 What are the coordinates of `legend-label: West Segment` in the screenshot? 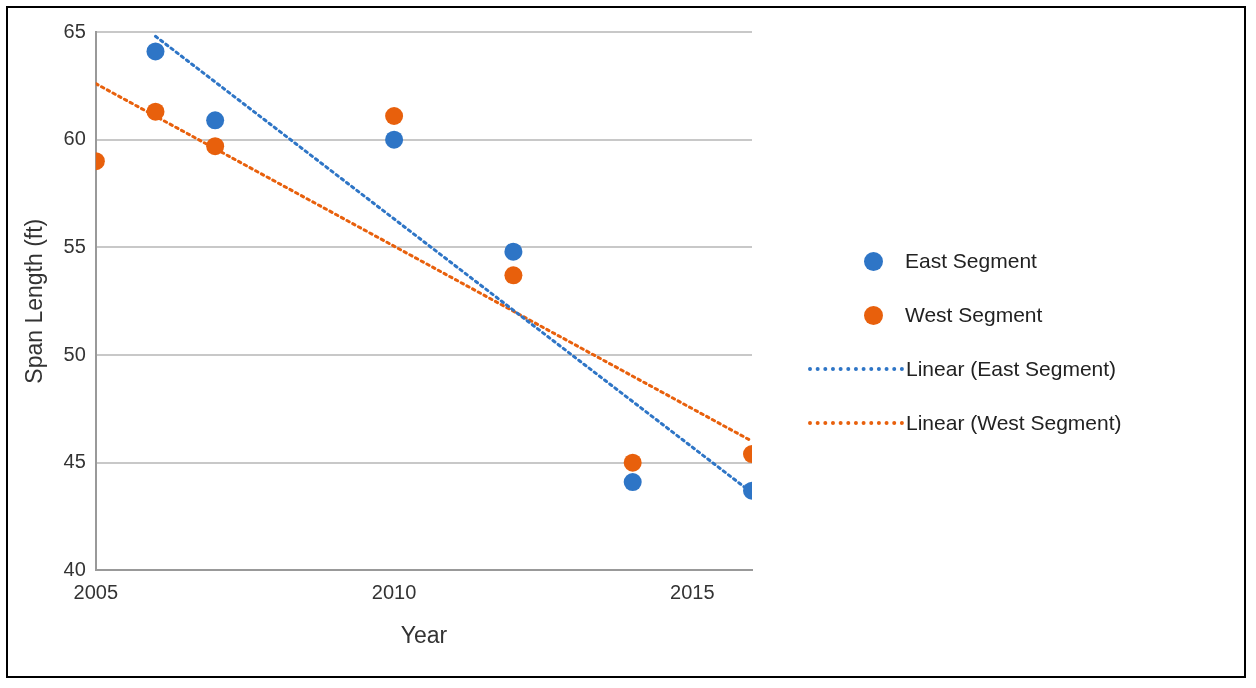 It's located at (974, 315).